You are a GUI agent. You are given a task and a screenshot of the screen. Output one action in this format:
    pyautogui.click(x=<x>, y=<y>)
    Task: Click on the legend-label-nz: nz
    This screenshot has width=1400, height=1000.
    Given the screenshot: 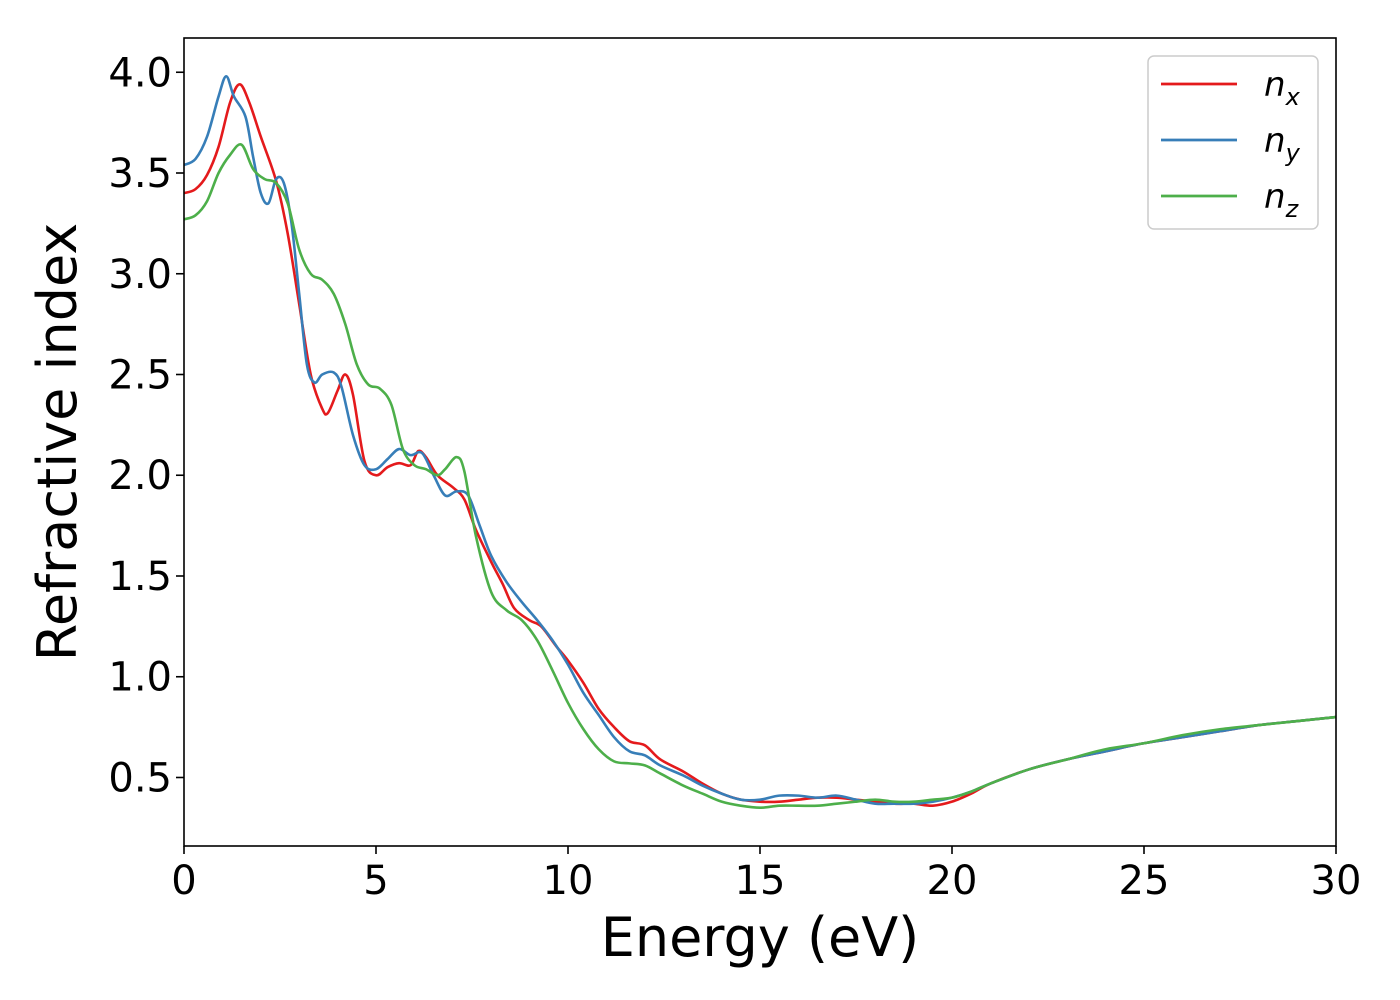 What is the action you would take?
    pyautogui.click(x=1282, y=200)
    